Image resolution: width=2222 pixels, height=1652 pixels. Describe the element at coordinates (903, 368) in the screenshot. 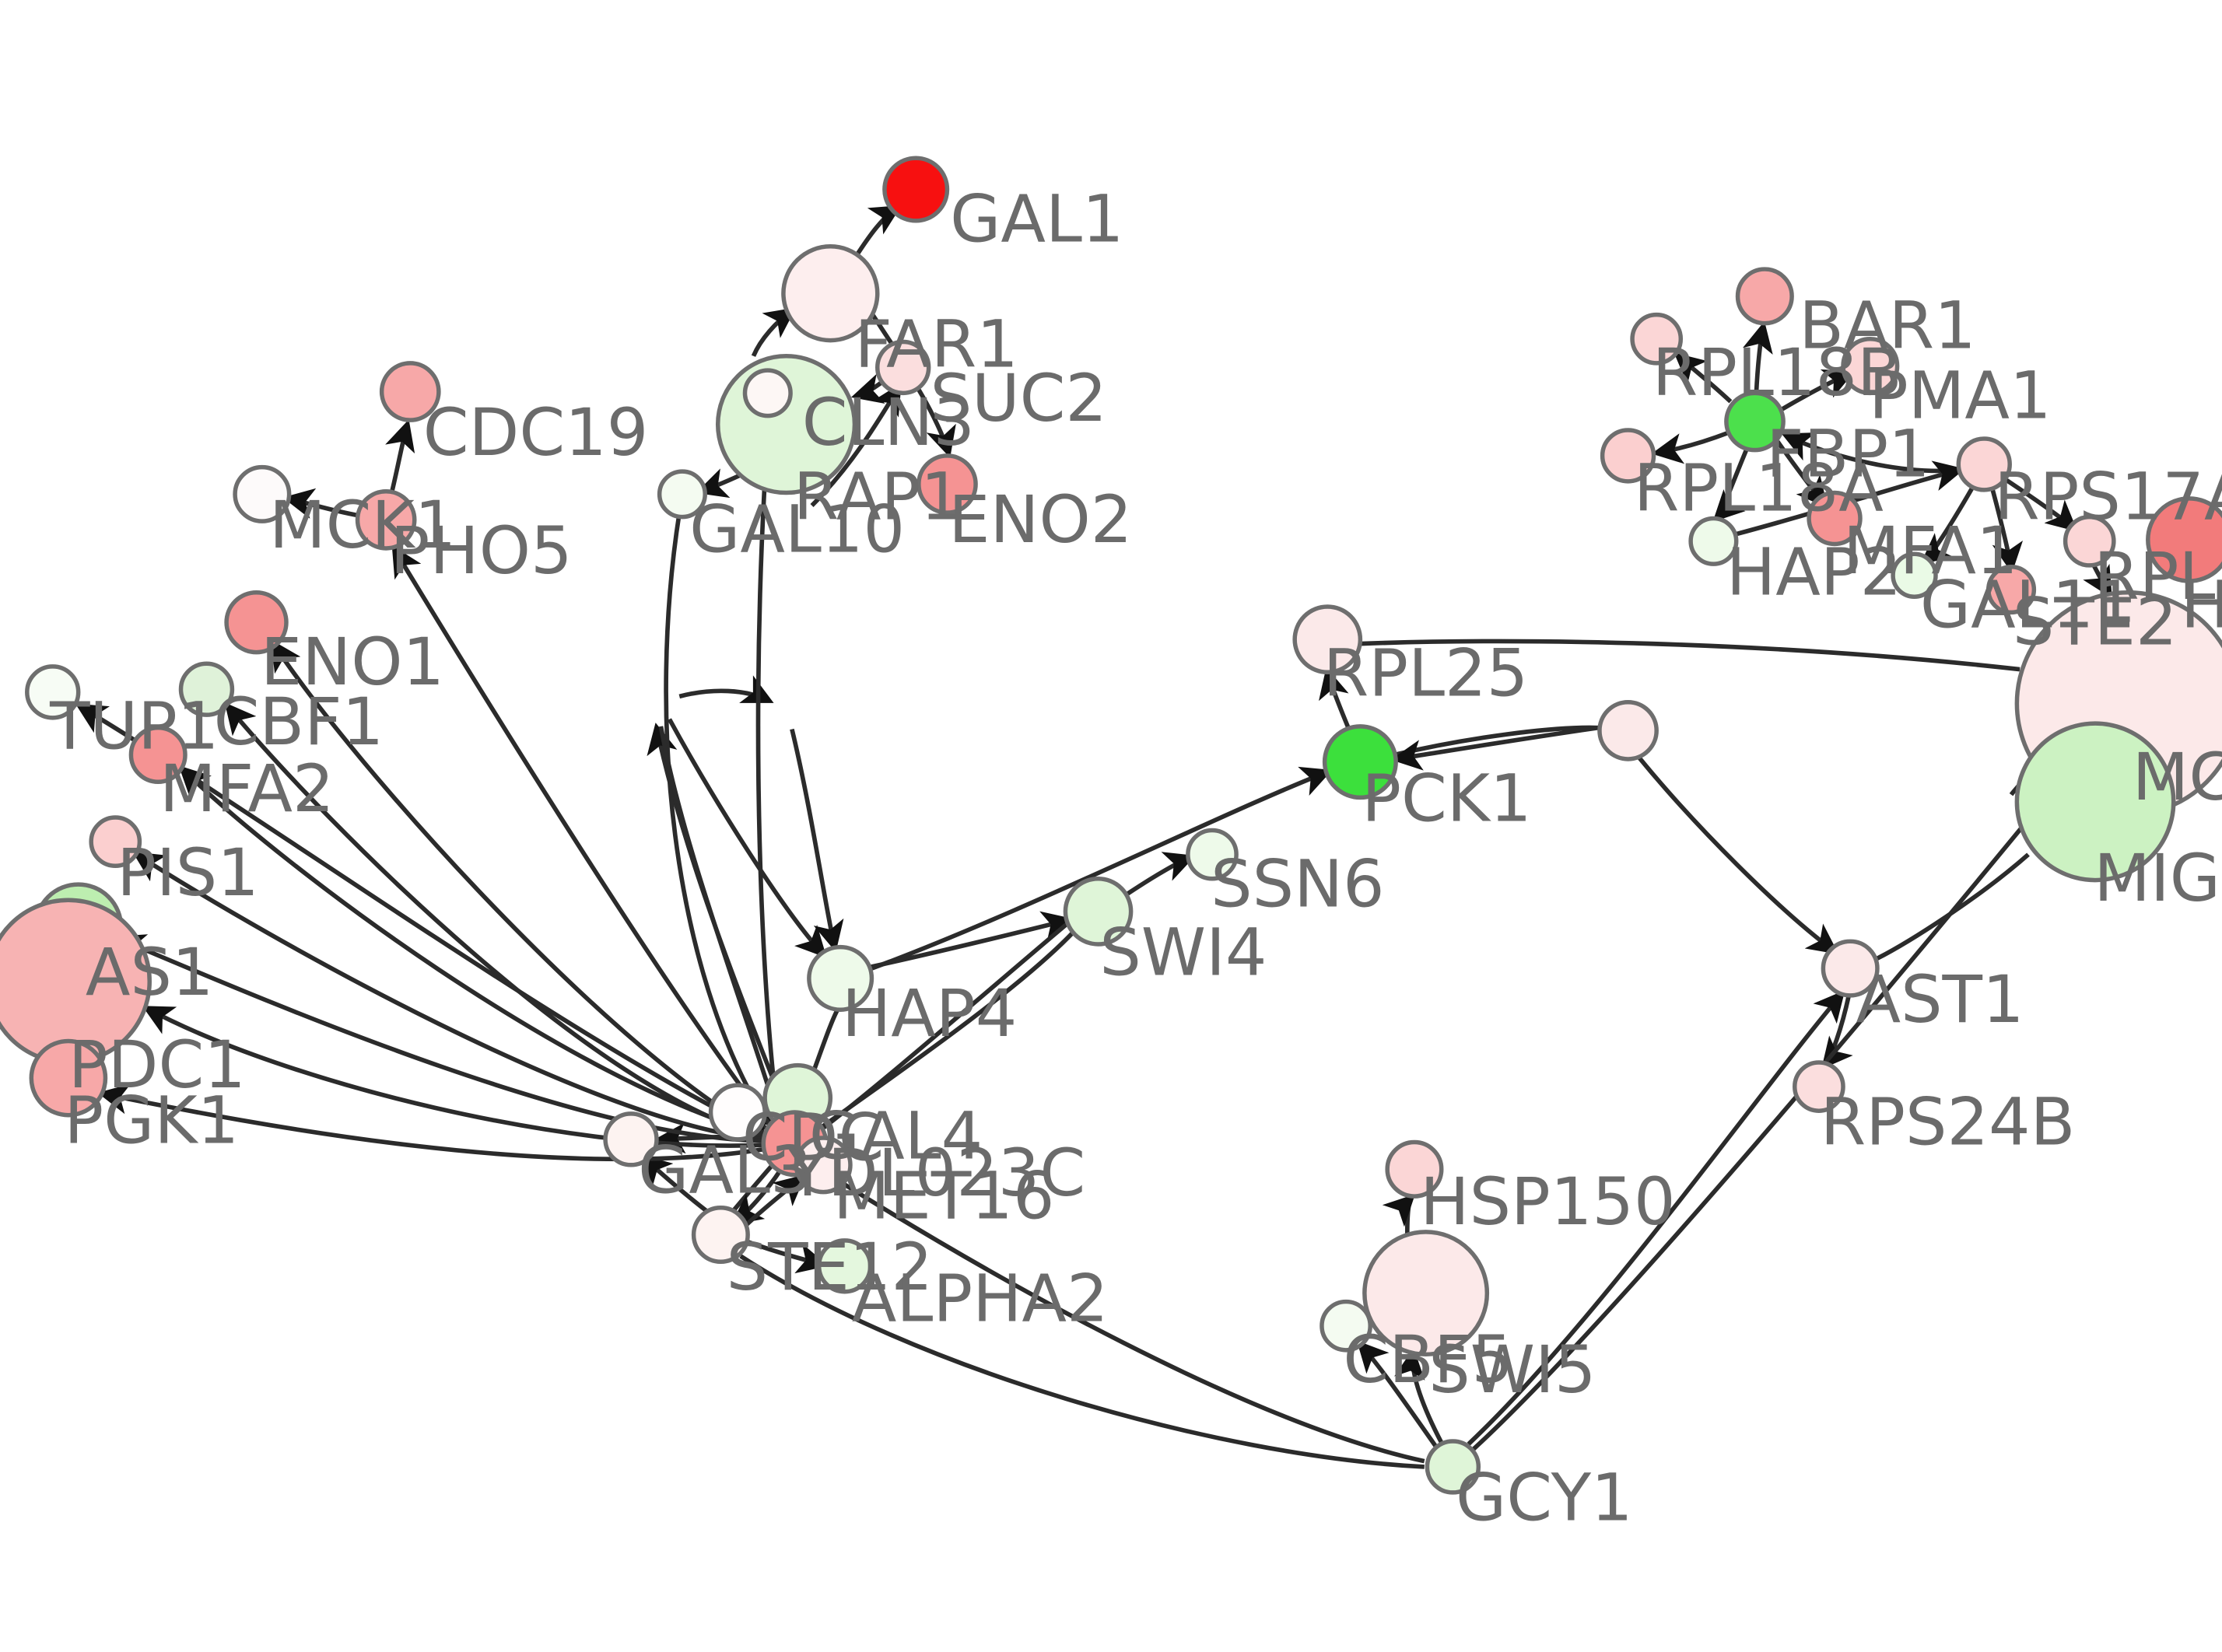

I see `node-suc2` at that location.